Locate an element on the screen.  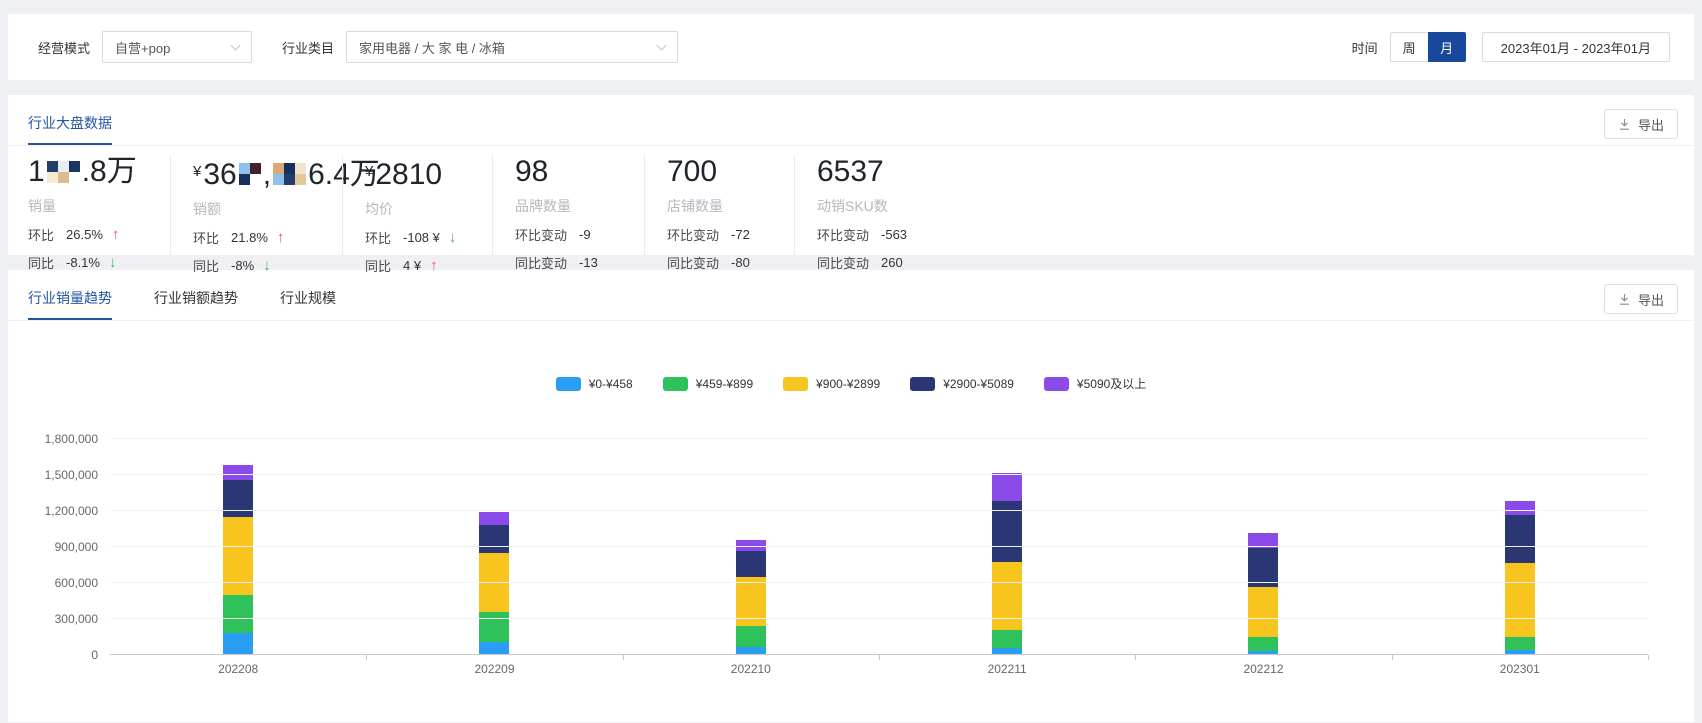
metric-value: 26.5% is located at coordinates (84, 234).